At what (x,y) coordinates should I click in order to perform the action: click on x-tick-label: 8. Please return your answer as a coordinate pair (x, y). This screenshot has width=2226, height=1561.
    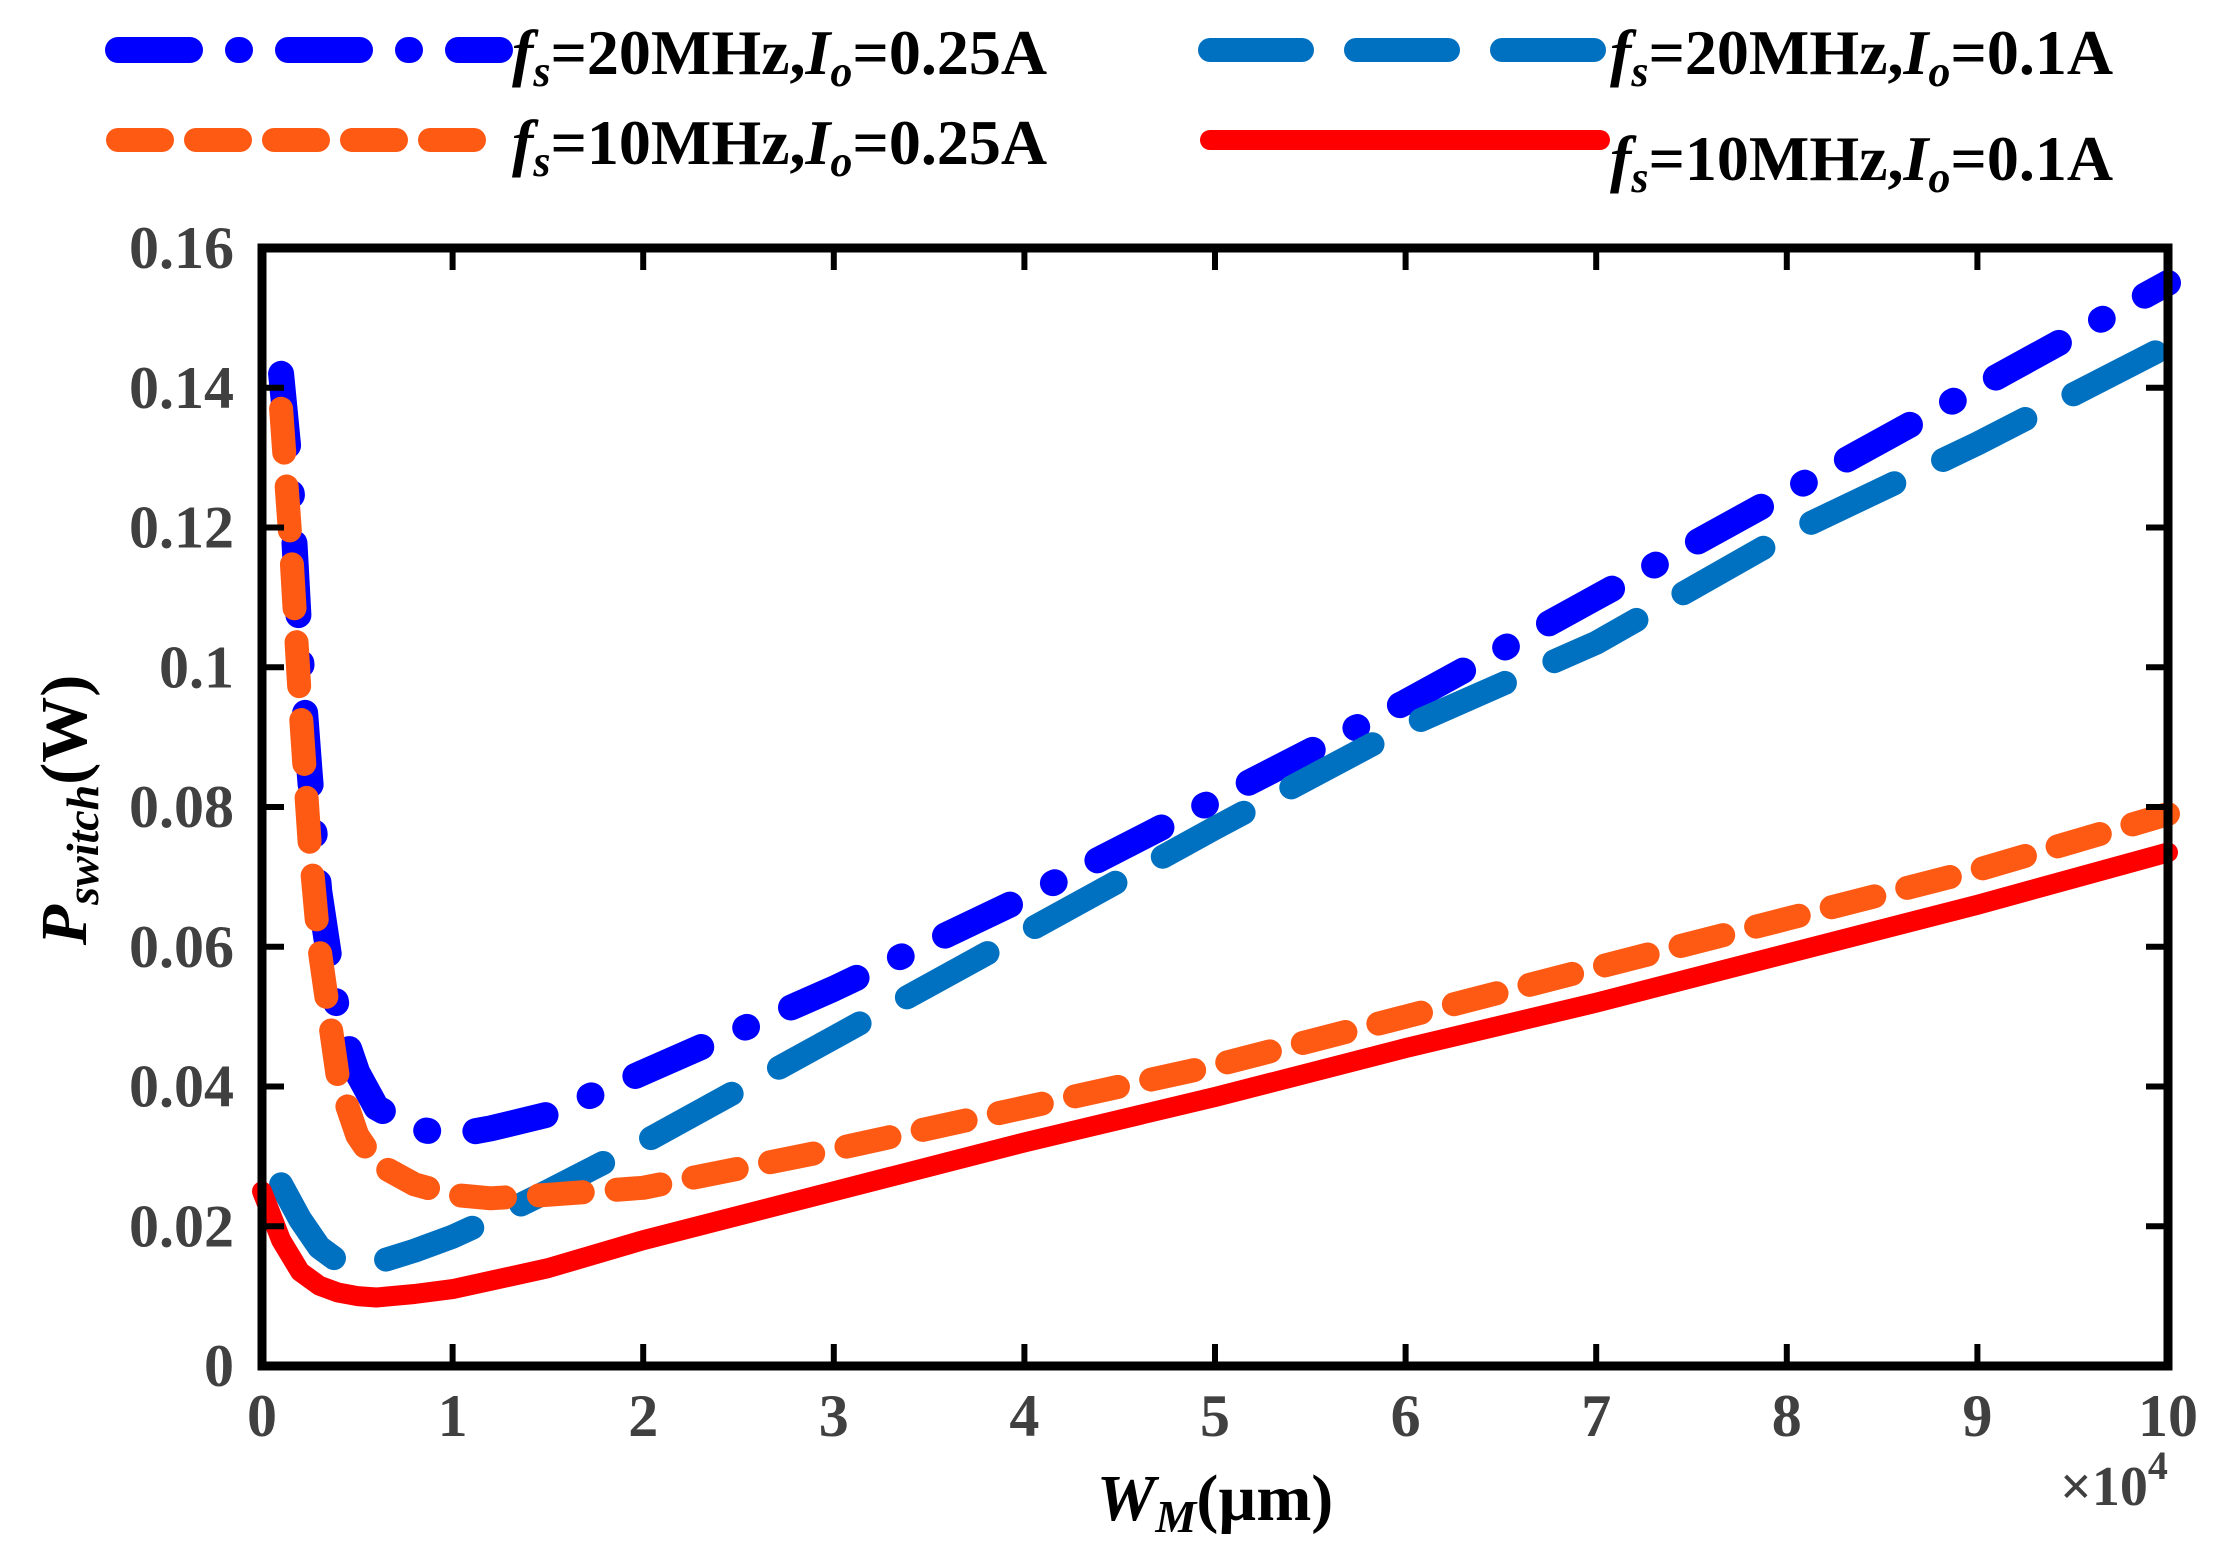
    Looking at the image, I should click on (1787, 1416).